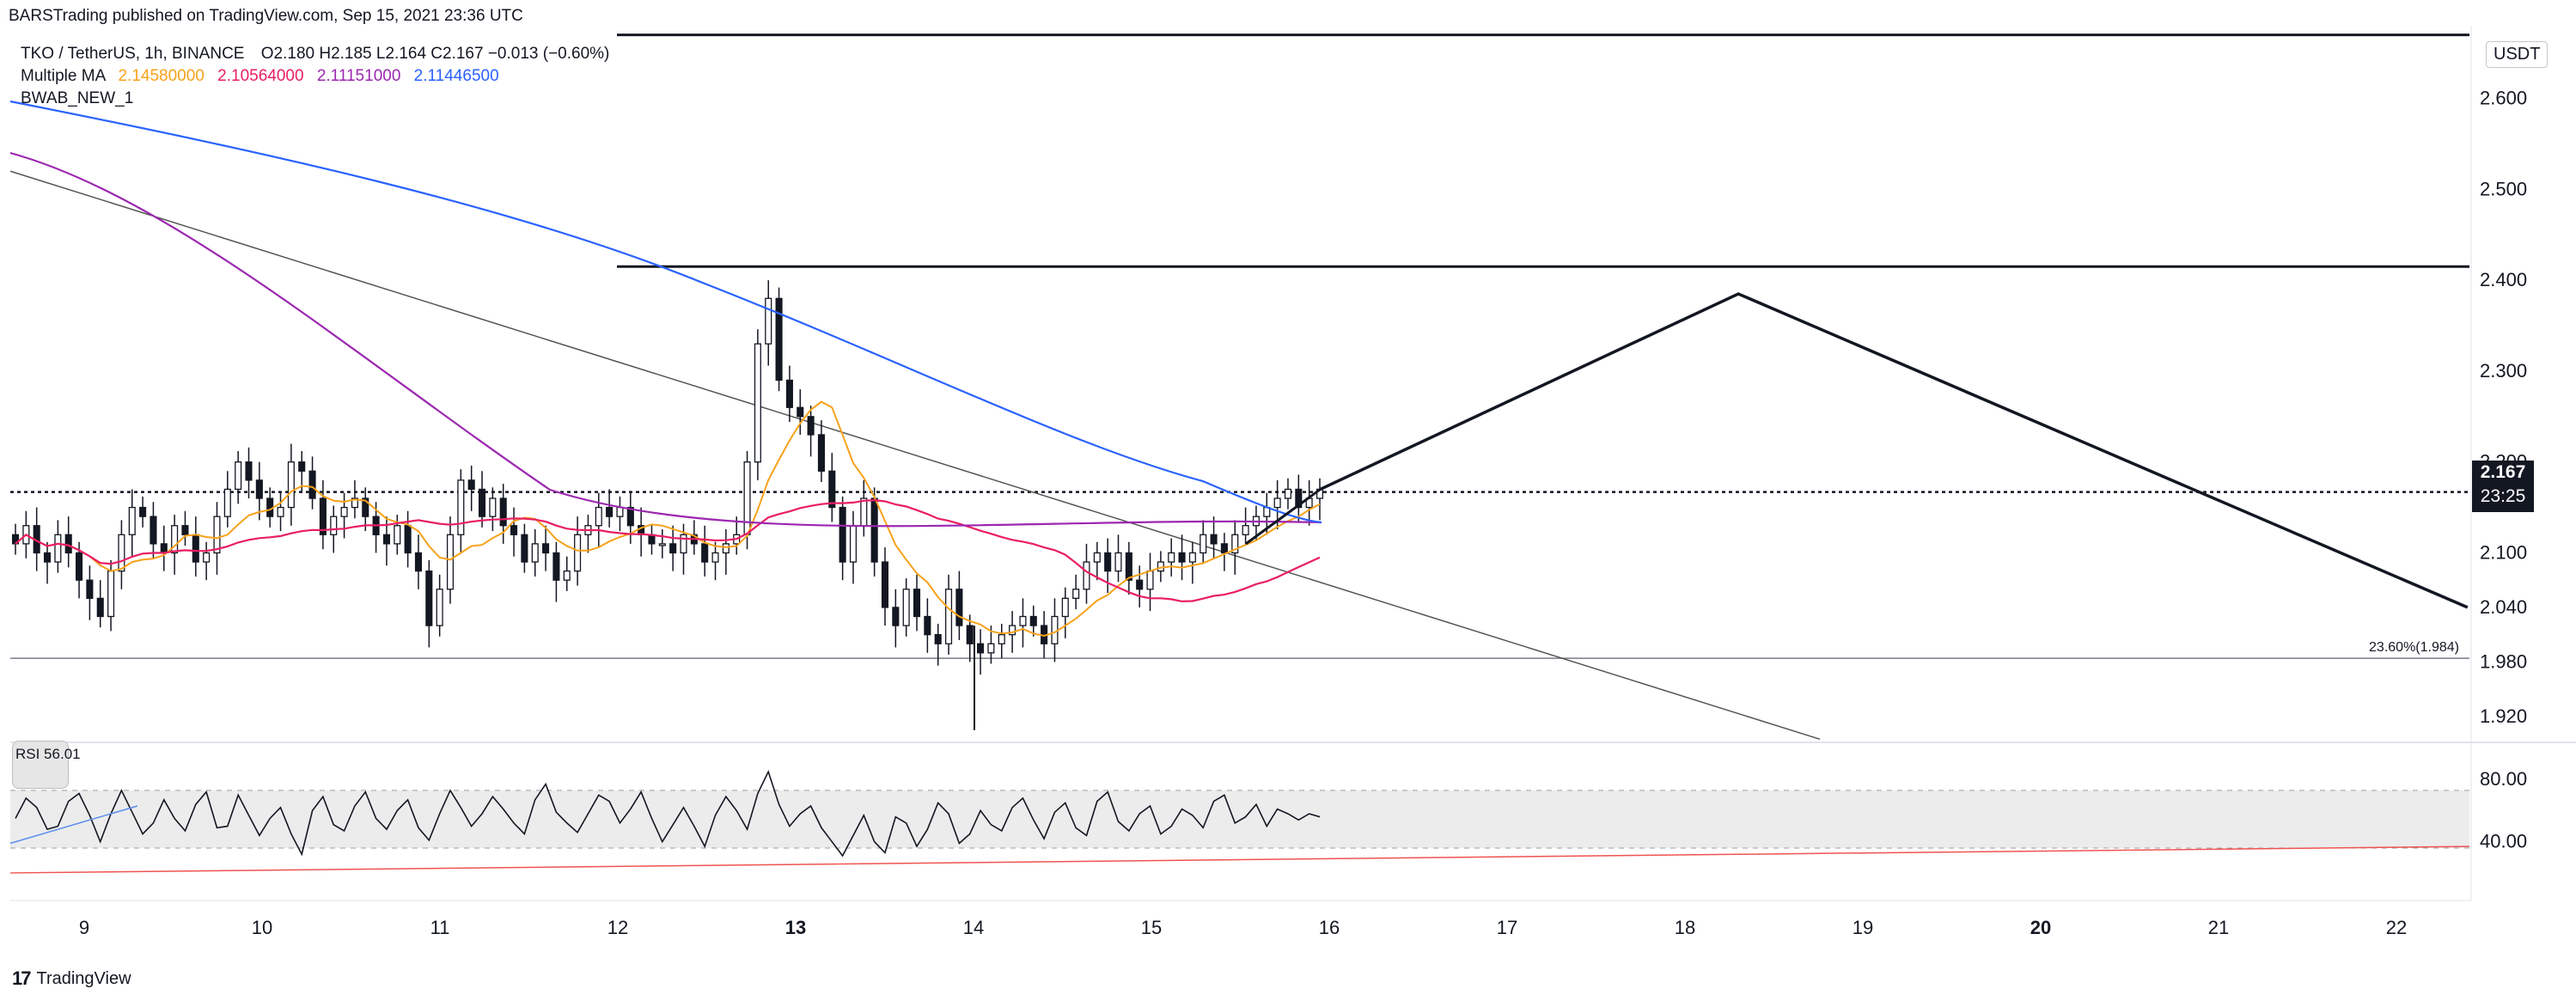 Image resolution: width=2576 pixels, height=1001 pixels. What do you see at coordinates (2503, 370) in the screenshot?
I see `price-tick-label: 2.300` at bounding box center [2503, 370].